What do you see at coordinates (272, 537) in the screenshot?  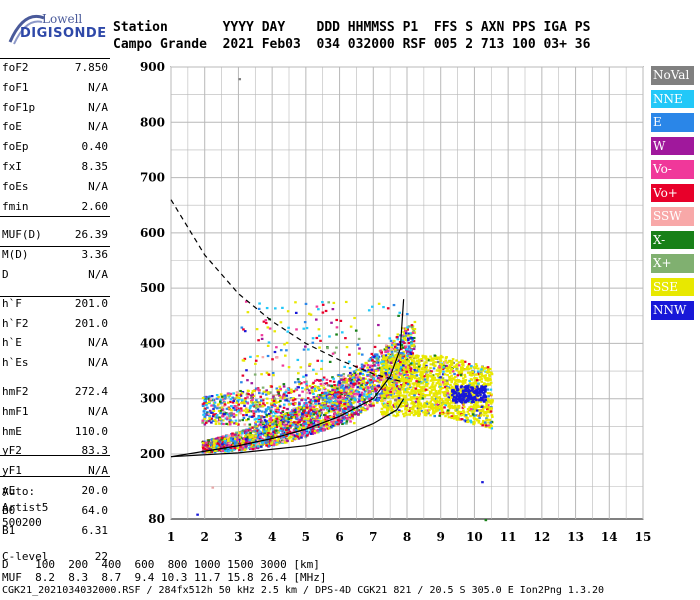 I see `x-tick-label: 4` at bounding box center [272, 537].